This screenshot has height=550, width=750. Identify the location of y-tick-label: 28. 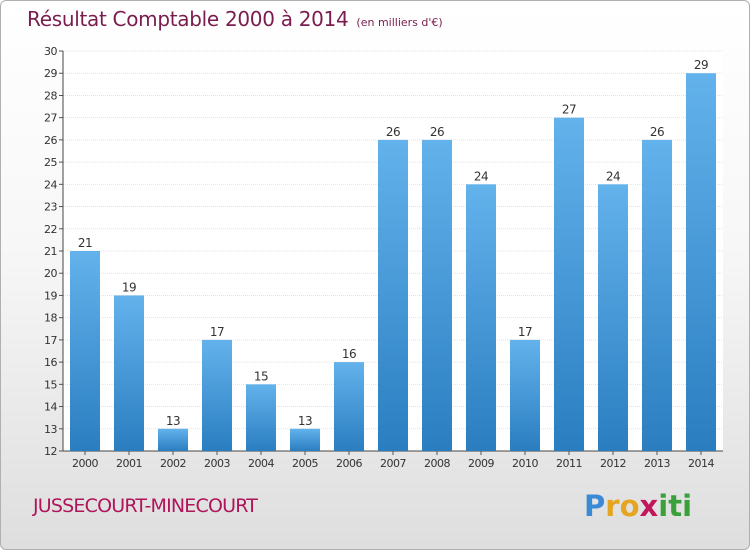
(50, 95).